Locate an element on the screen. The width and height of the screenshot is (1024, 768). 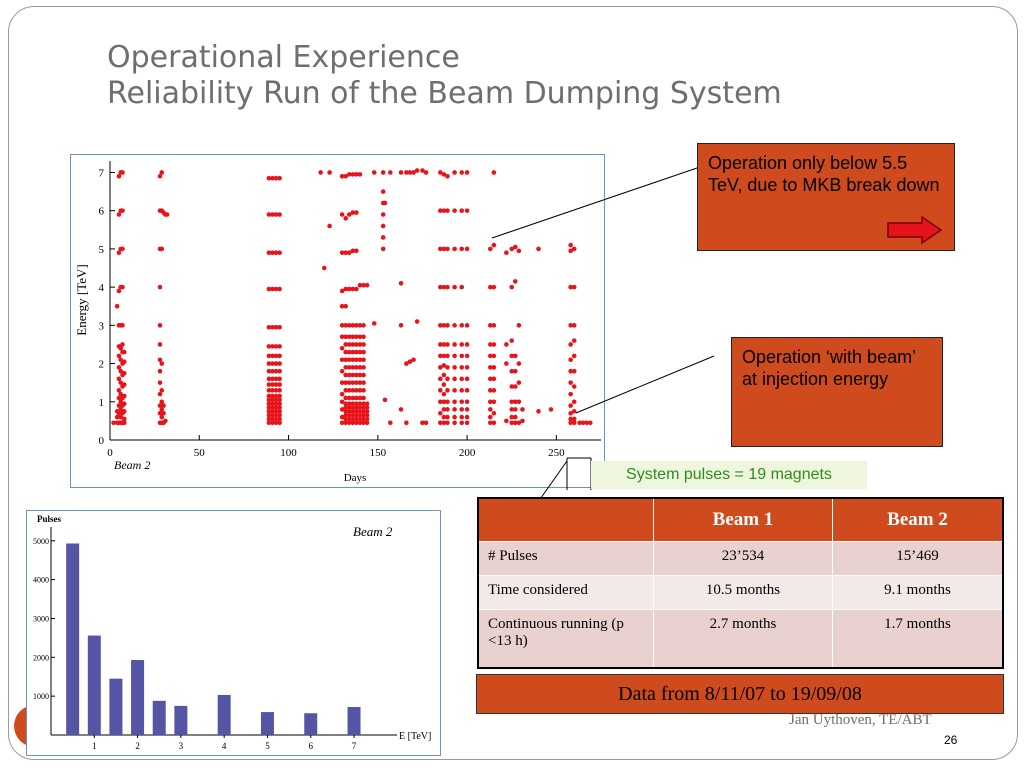
y-tick-label: 5000 is located at coordinates (41, 541).